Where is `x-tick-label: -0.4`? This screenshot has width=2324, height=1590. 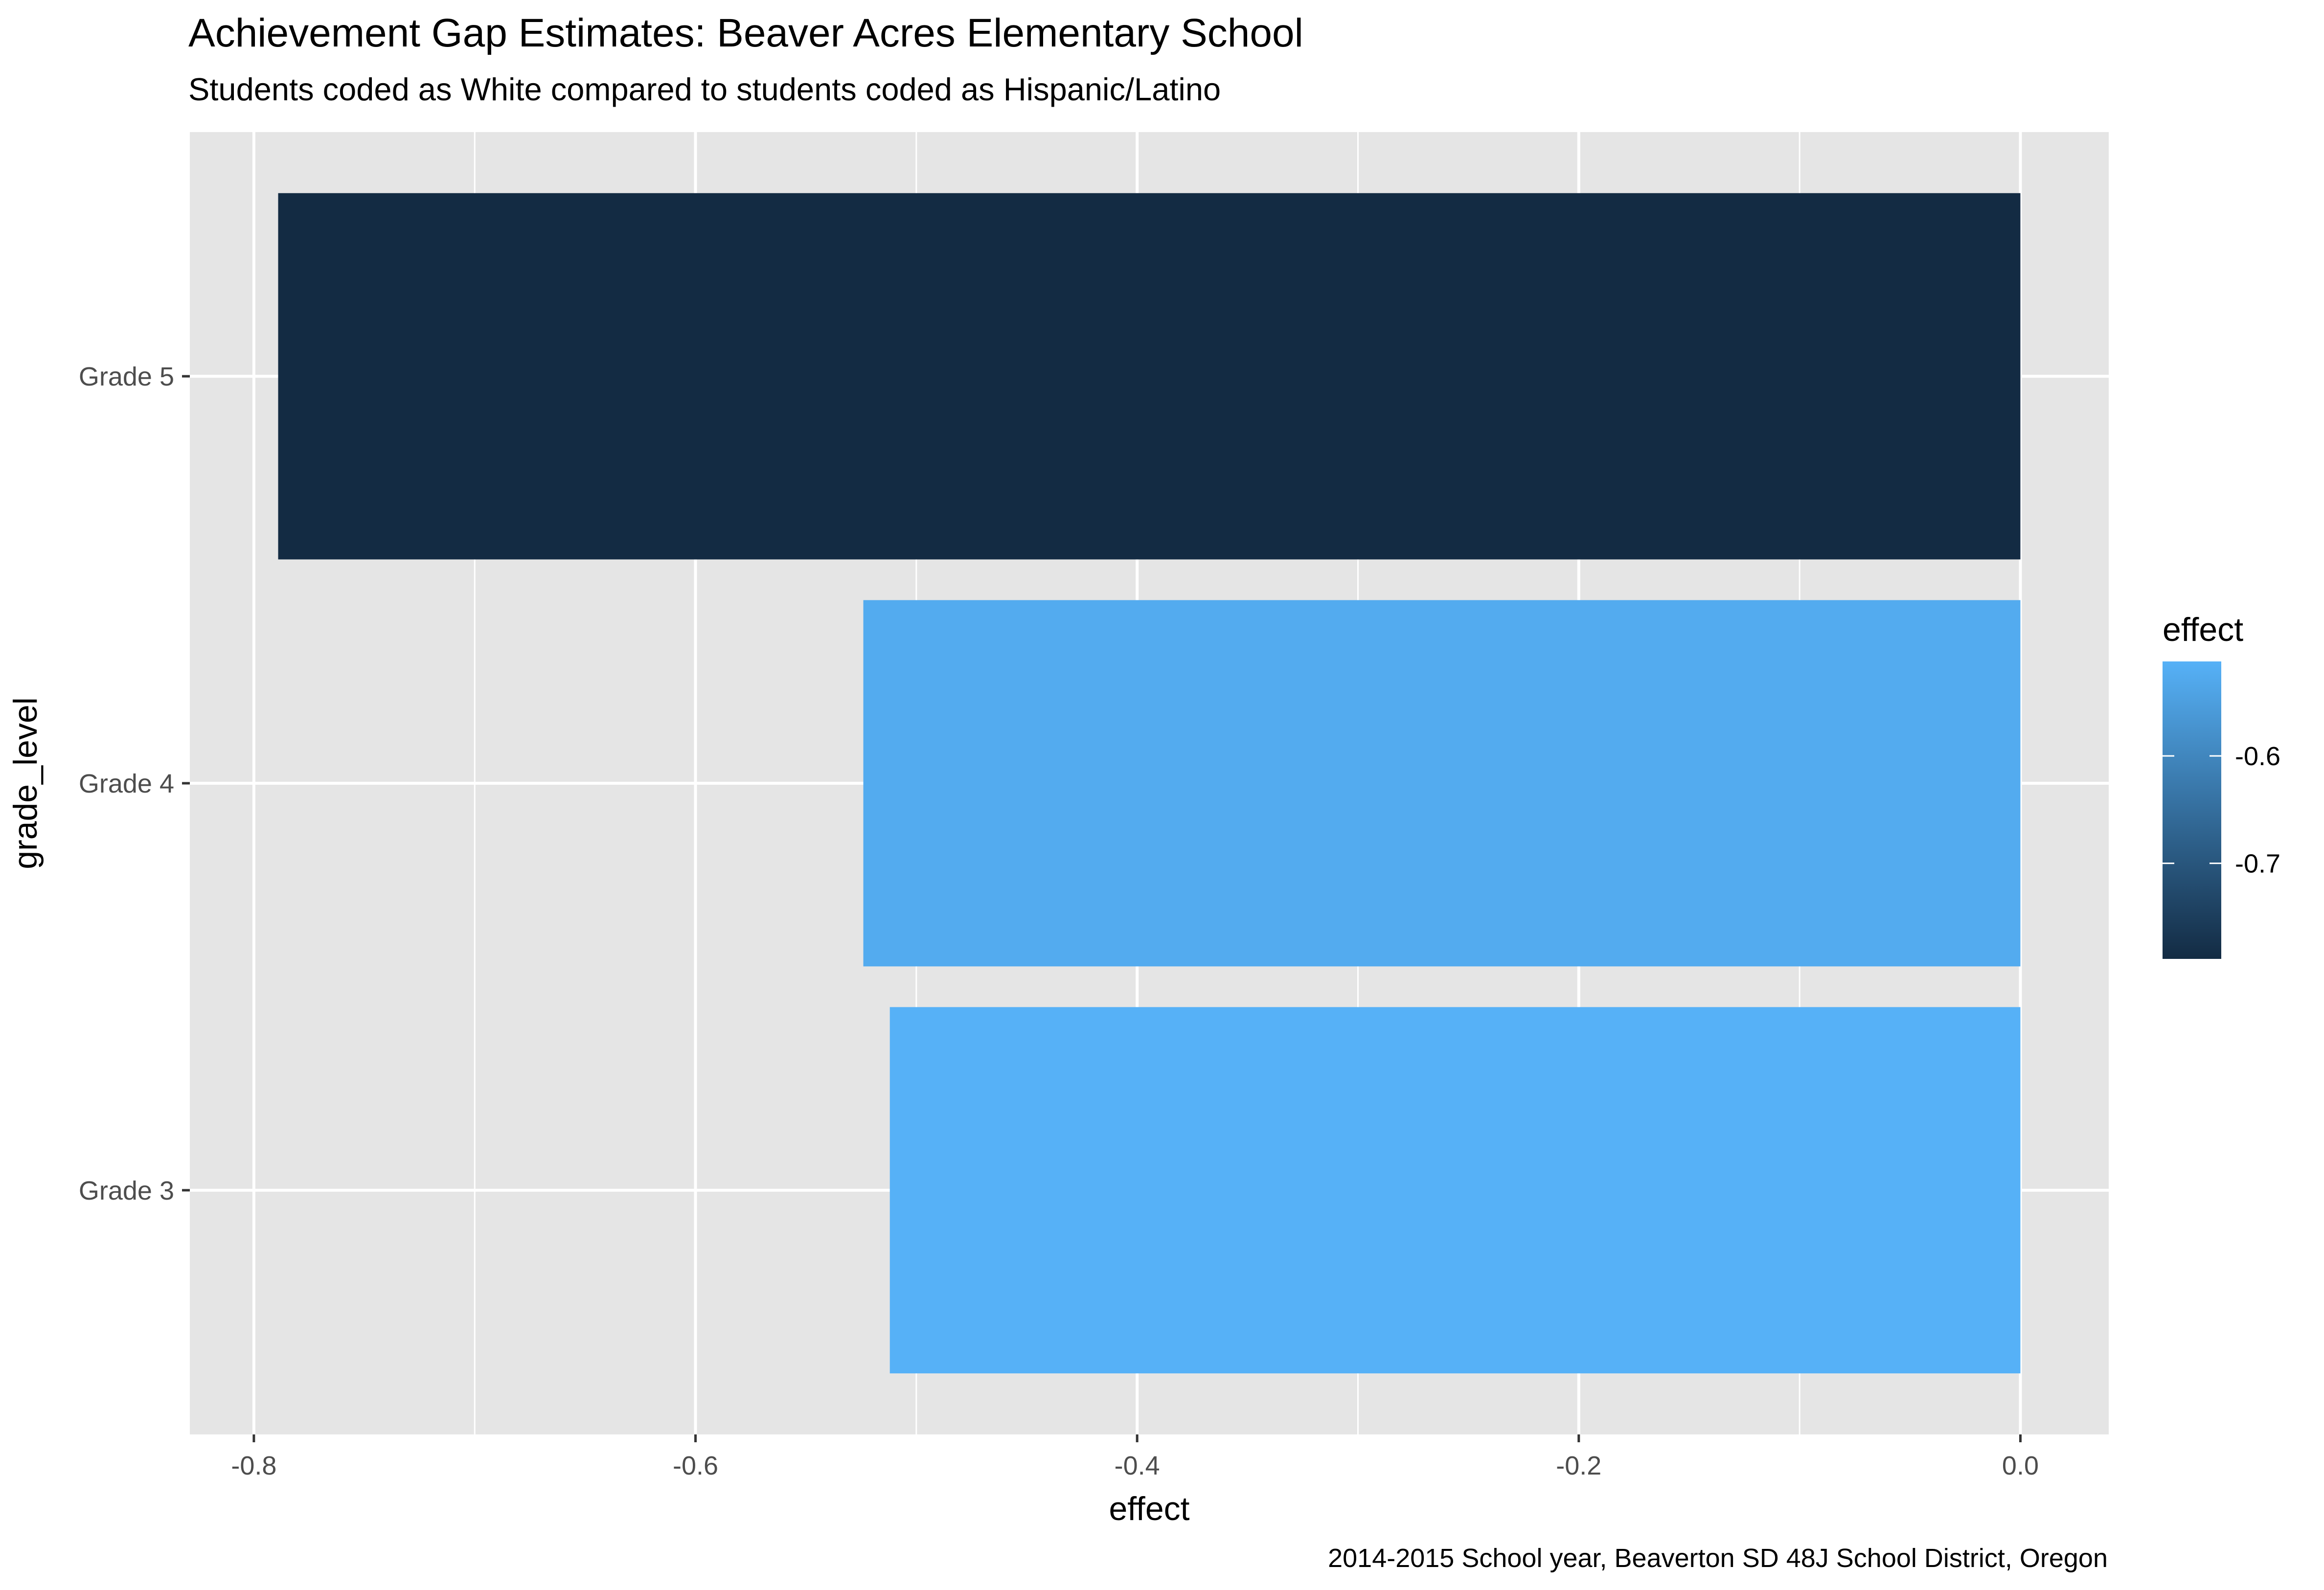 x-tick-label: -0.4 is located at coordinates (1138, 1465).